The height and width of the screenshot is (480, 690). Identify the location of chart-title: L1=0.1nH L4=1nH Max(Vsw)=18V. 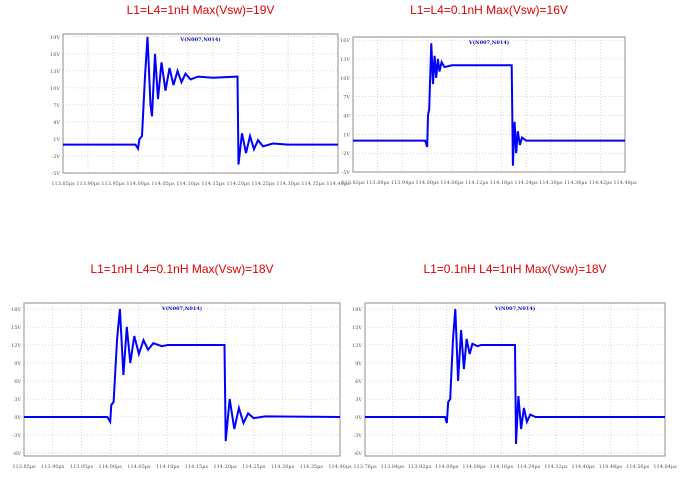
(514, 269).